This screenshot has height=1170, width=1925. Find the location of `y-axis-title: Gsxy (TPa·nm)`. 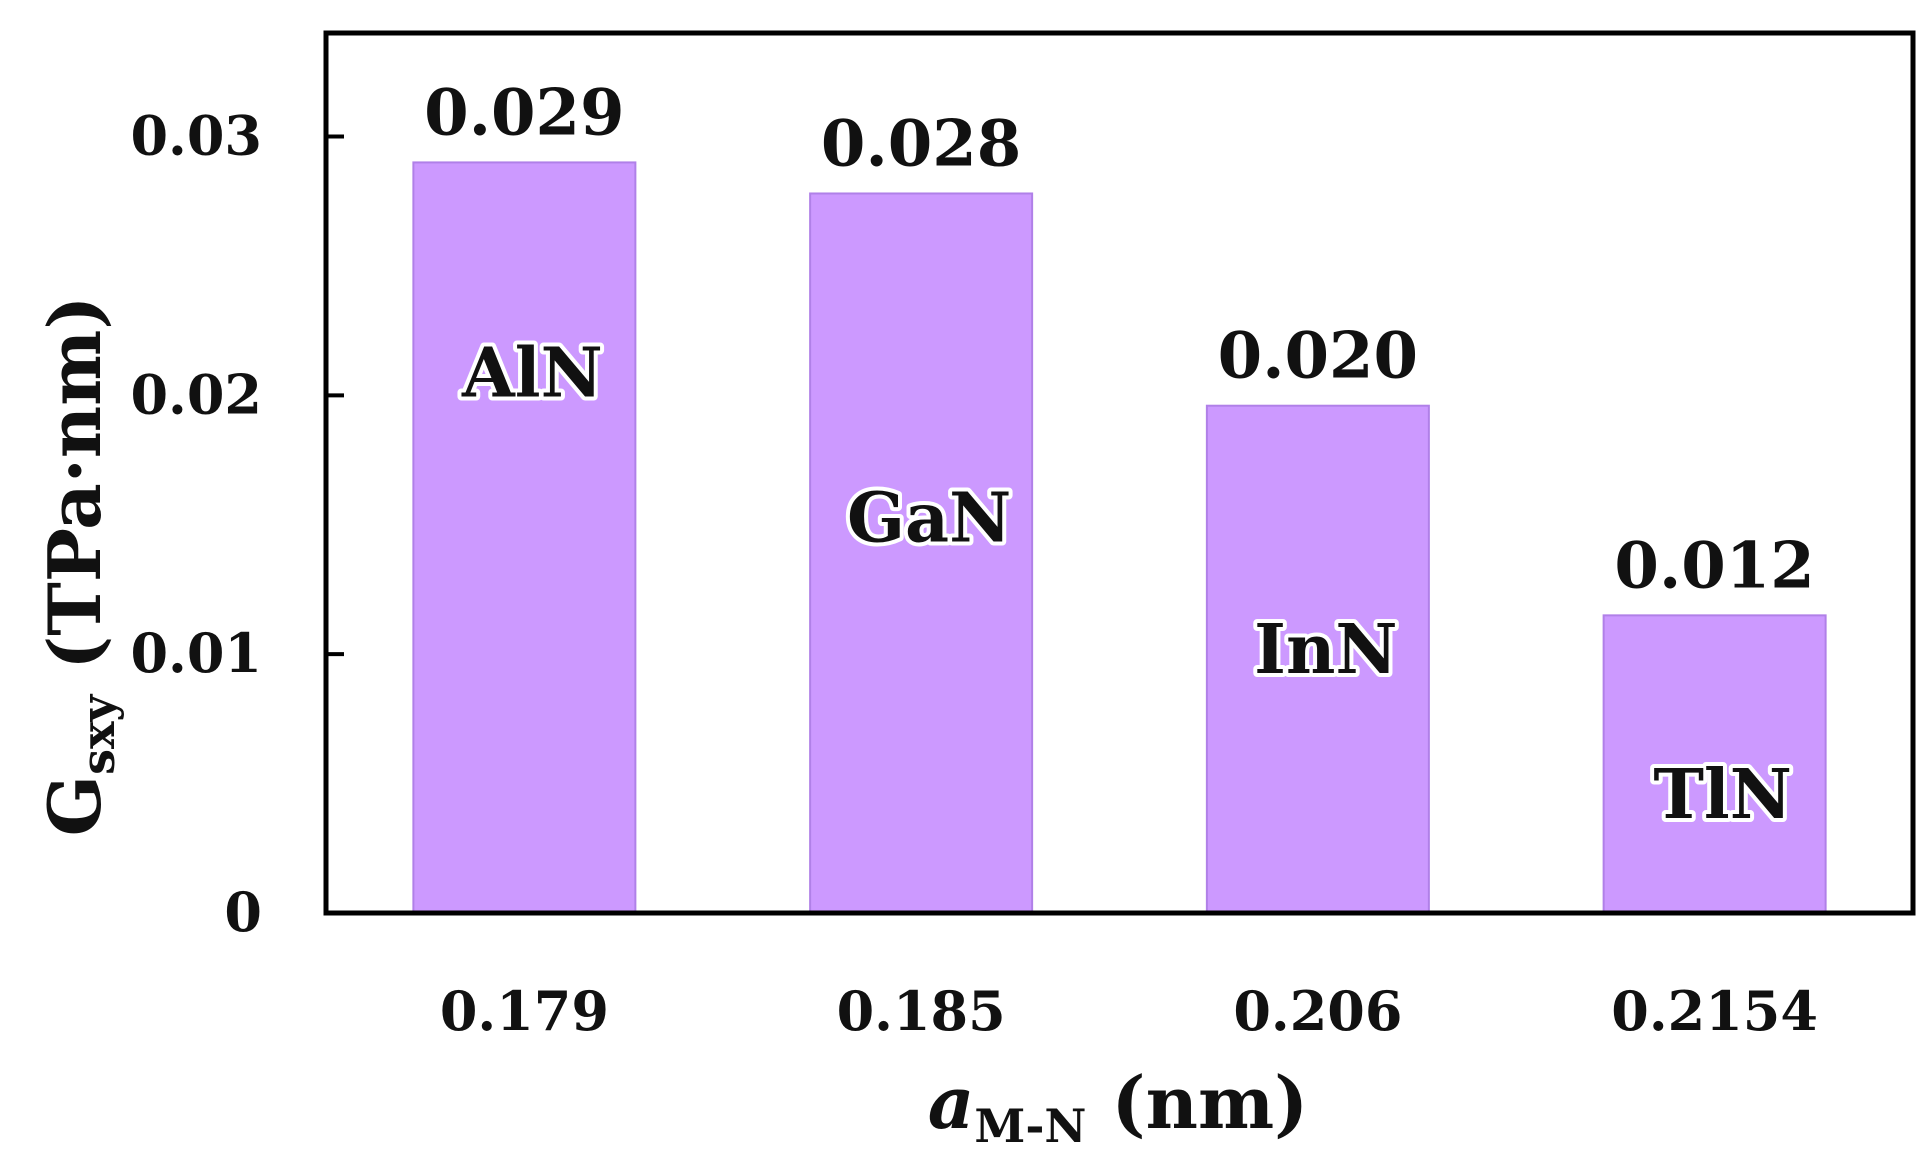

y-axis-title: Gsxy (TPa·nm) is located at coordinates (78, 566).